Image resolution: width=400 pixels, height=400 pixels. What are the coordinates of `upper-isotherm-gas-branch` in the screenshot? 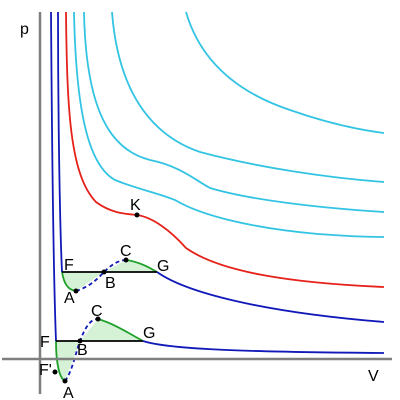 It's located at (270, 297).